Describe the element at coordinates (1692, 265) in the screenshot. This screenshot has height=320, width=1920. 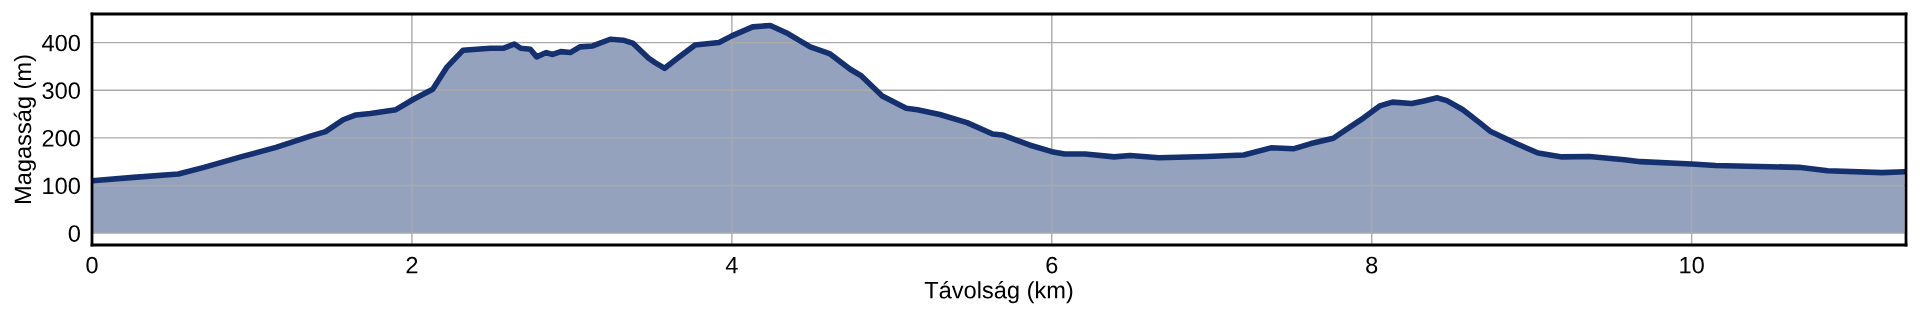
I see `x-tick-label: 10` at that location.